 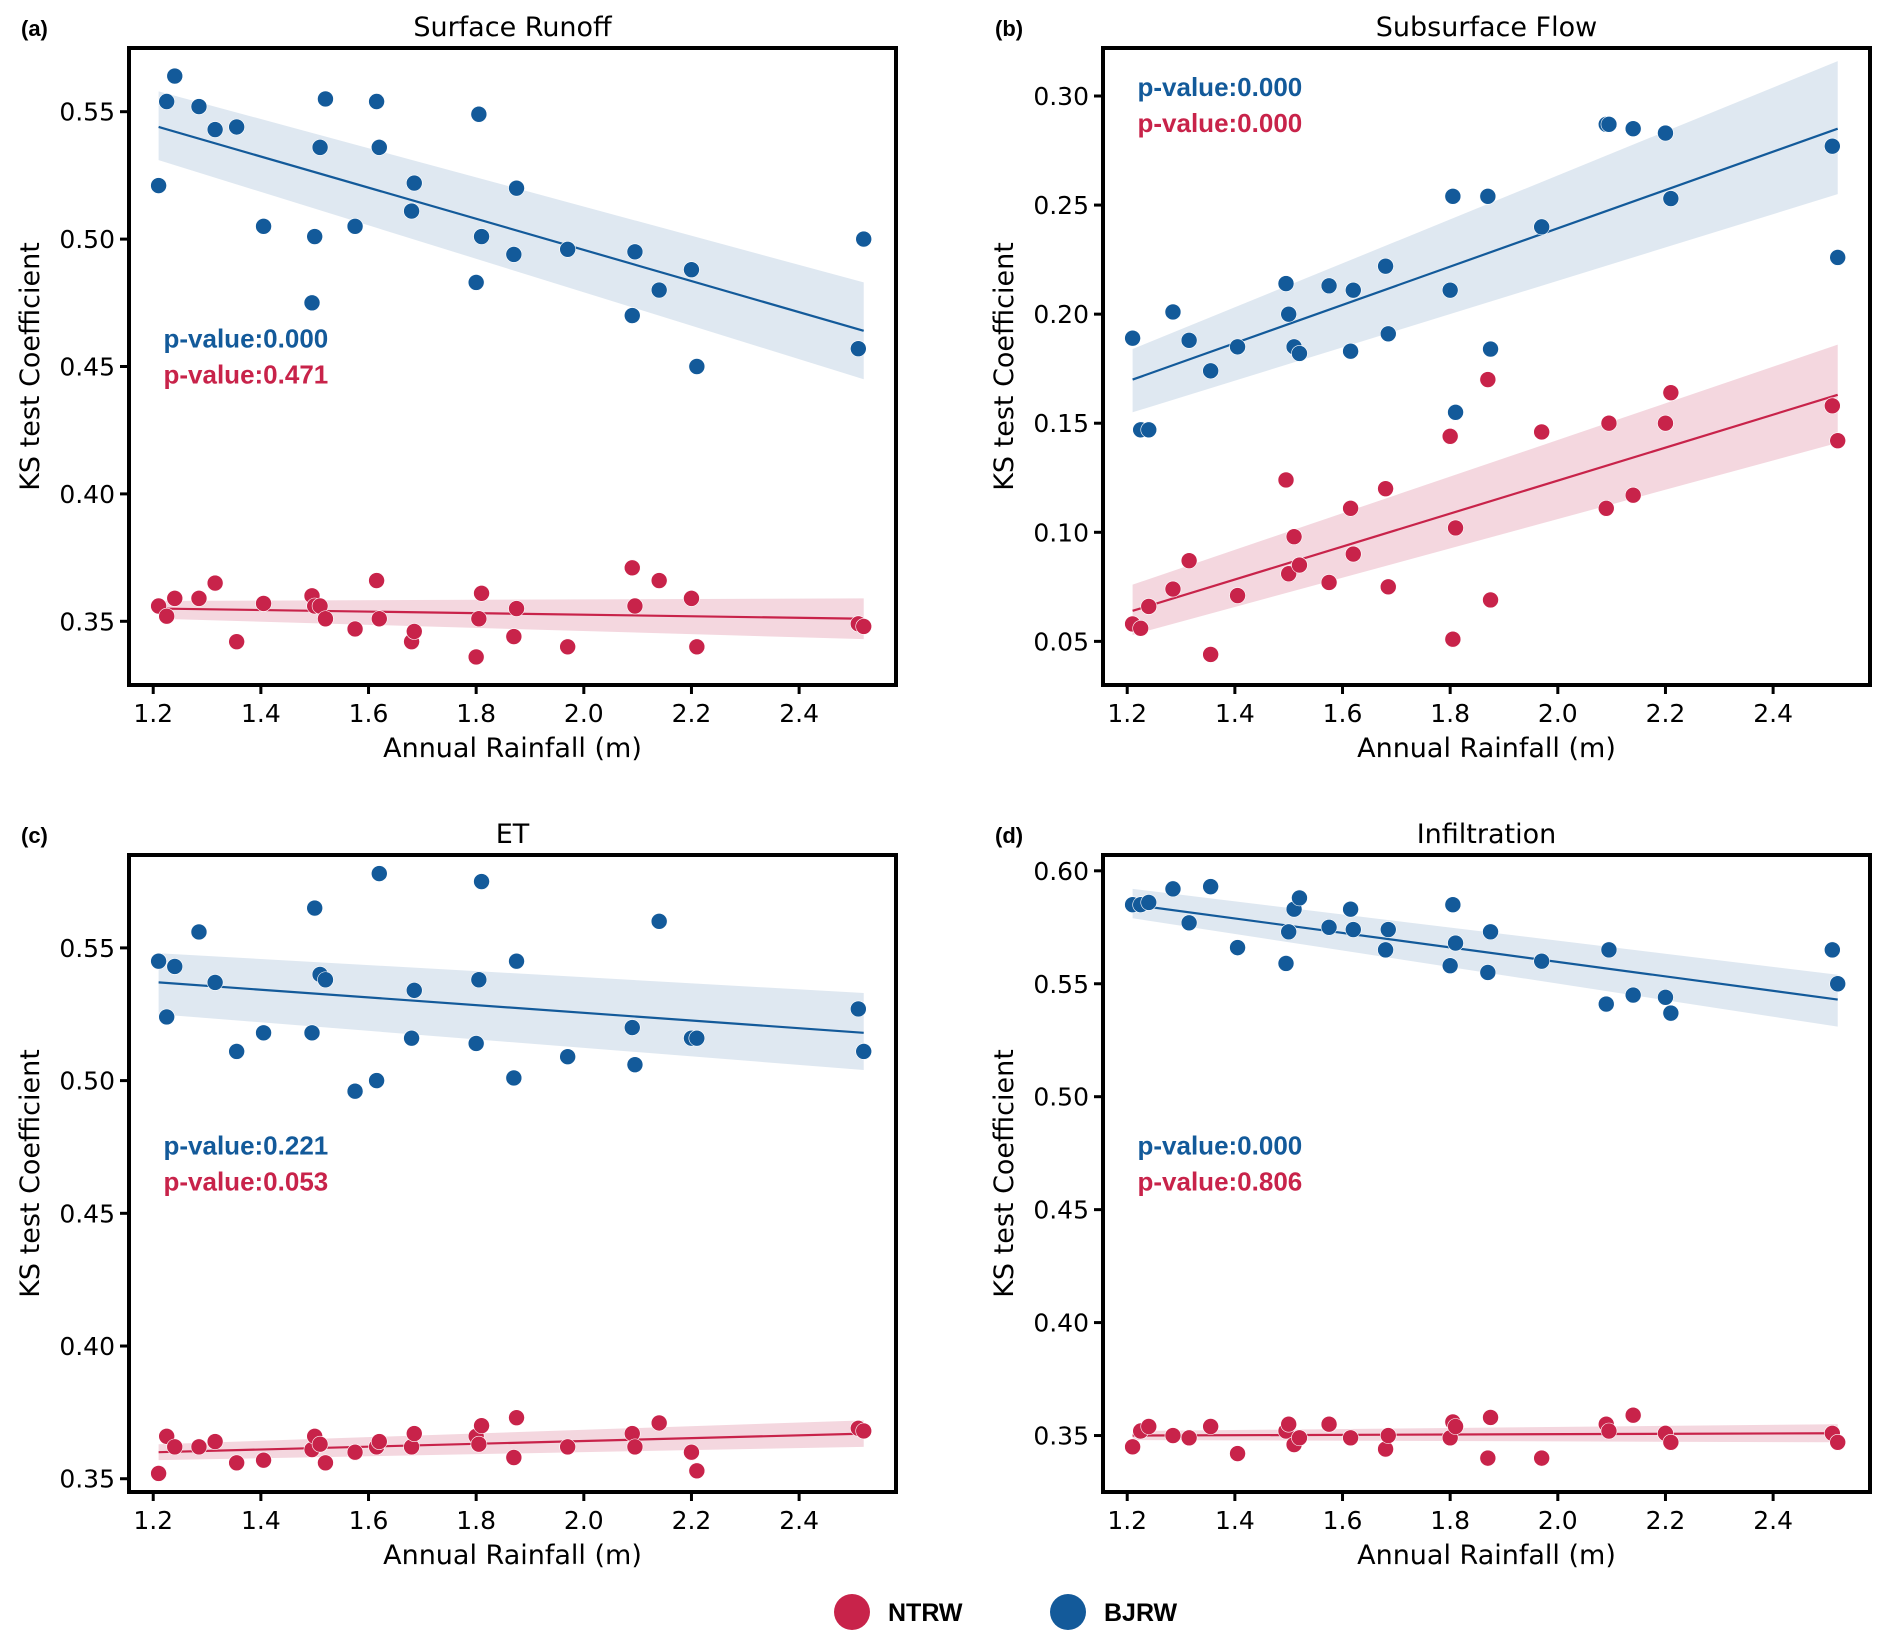 I want to click on pvalue-label-bjrw: p-value:0.000, so click(x=1220, y=87).